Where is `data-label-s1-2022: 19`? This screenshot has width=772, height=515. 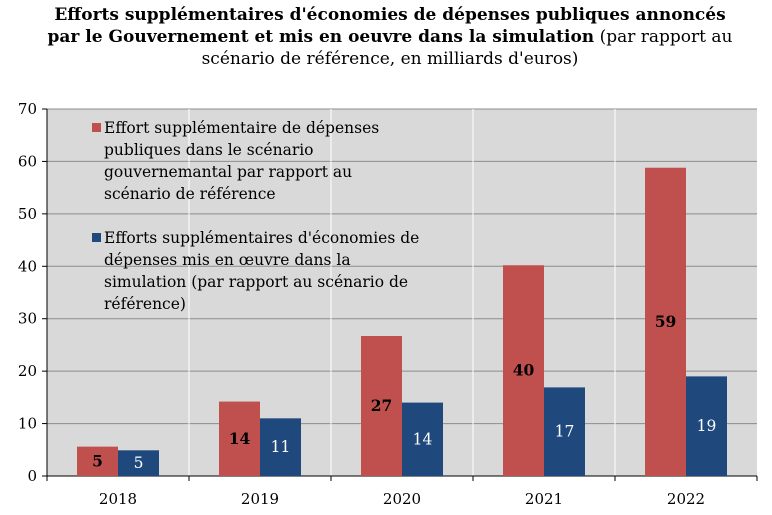
data-label-s1-2022: 19 is located at coordinates (707, 426).